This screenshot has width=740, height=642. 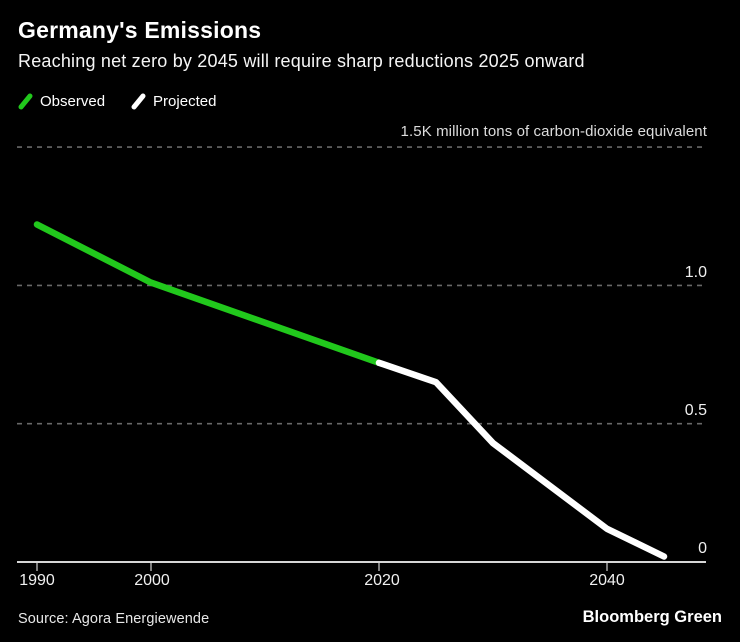 I want to click on y-tick-label-1.0: 1.0, so click(x=695, y=272).